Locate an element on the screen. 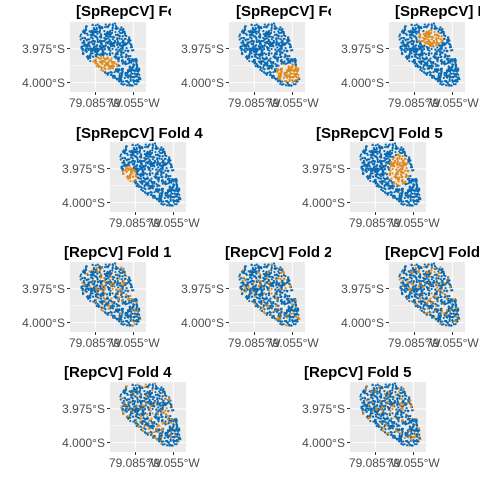  panel-title: [SpRepCV] Fold 5 is located at coordinates (379, 133).